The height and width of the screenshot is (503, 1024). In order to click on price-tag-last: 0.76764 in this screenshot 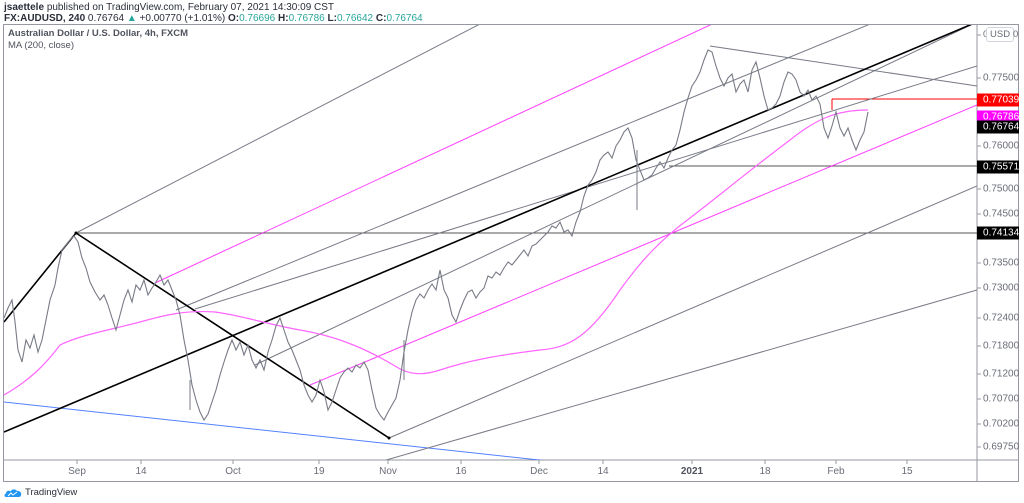, I will do `click(998, 127)`.